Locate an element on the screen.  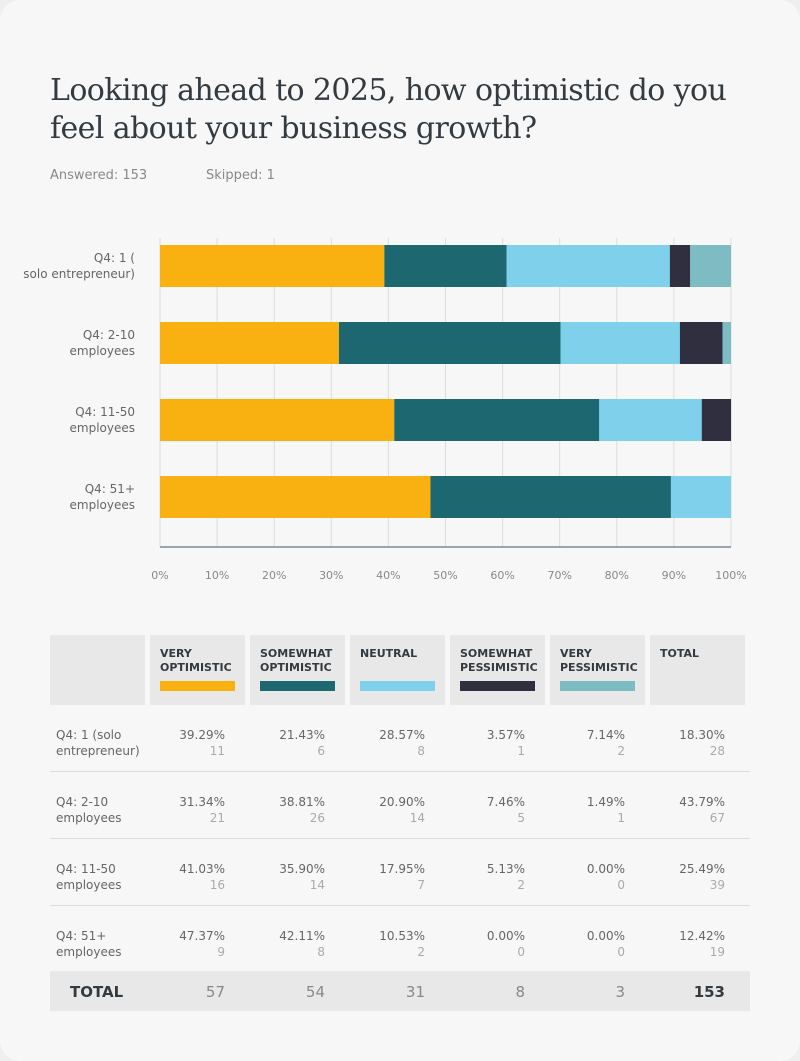
header-label: VERY PESSIMISTIC is located at coordinates (599, 660).